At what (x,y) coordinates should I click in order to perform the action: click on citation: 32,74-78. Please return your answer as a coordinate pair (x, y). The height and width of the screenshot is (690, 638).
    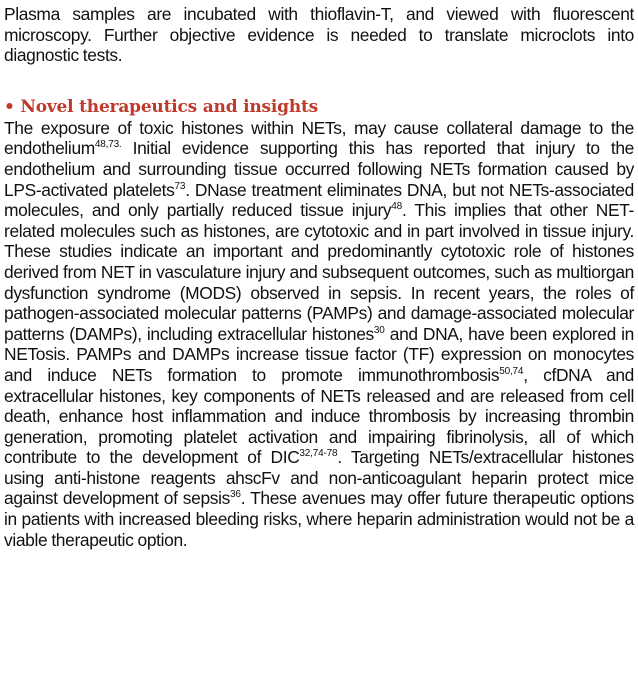
    Looking at the image, I should click on (318, 454).